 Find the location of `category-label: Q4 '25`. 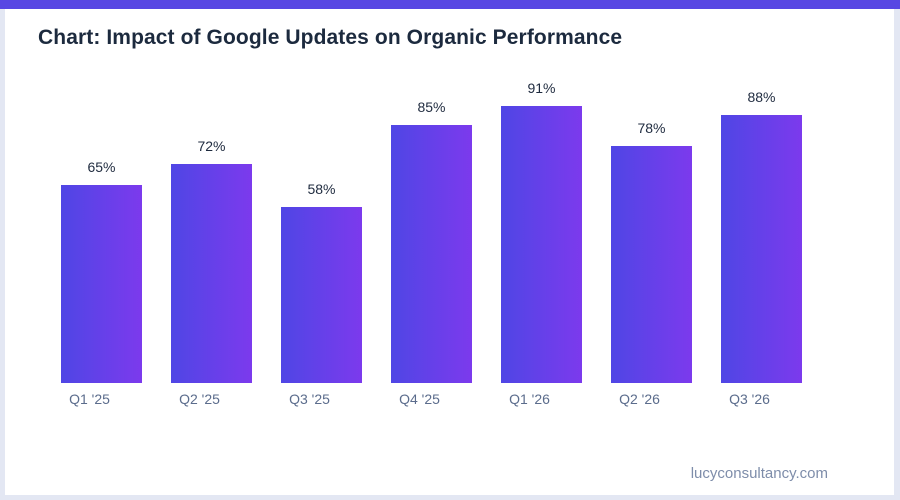

category-label: Q4 '25 is located at coordinates (419, 399).